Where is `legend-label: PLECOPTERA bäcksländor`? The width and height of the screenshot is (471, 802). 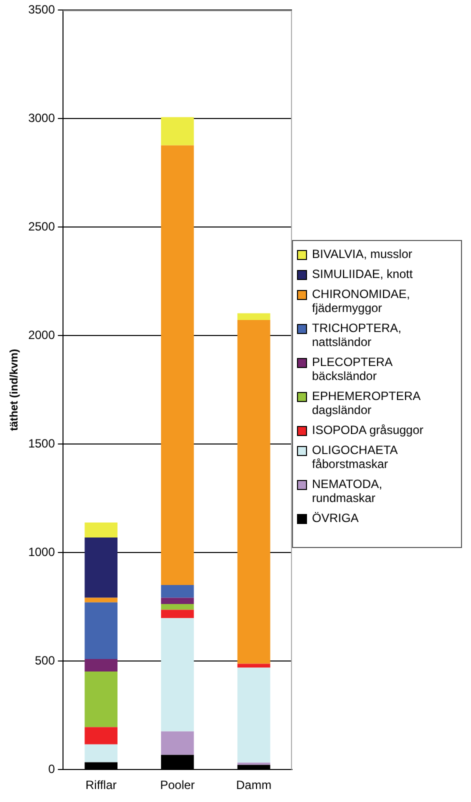
legend-label: PLECOPTERA bäcksländor is located at coordinates (353, 369).